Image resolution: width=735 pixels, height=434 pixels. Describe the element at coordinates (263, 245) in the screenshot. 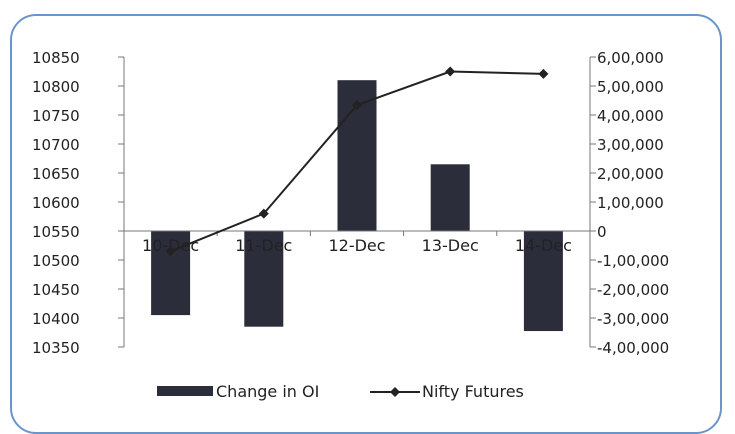

I see `category-label: 11-Dec` at that location.